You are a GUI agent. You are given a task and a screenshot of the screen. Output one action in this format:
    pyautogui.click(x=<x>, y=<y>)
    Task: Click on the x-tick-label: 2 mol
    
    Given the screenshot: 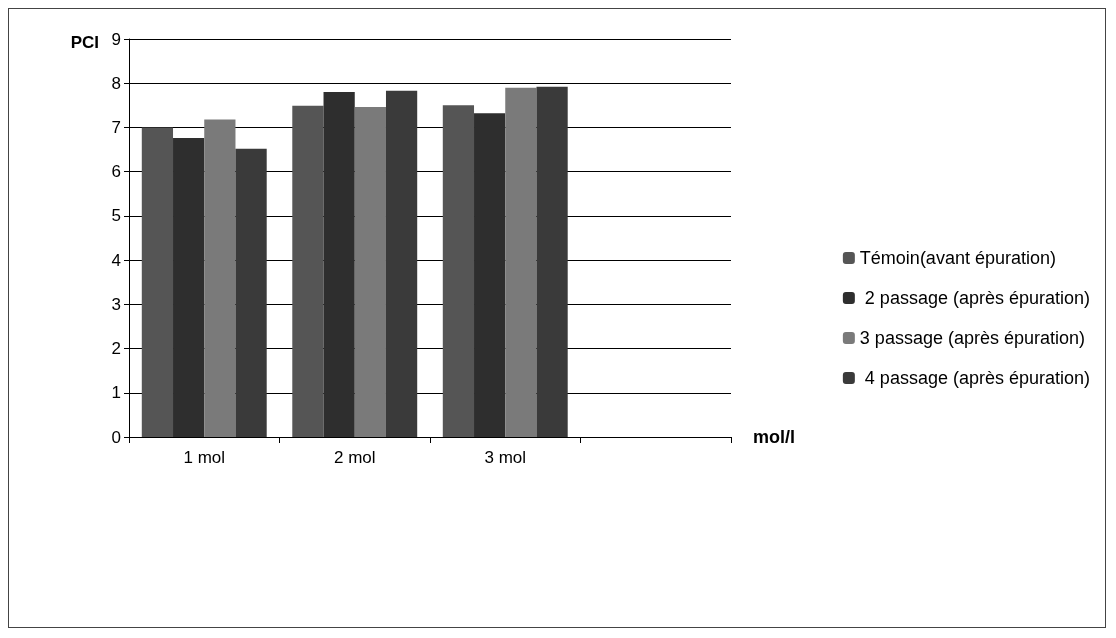 What is the action you would take?
    pyautogui.click(x=354, y=457)
    